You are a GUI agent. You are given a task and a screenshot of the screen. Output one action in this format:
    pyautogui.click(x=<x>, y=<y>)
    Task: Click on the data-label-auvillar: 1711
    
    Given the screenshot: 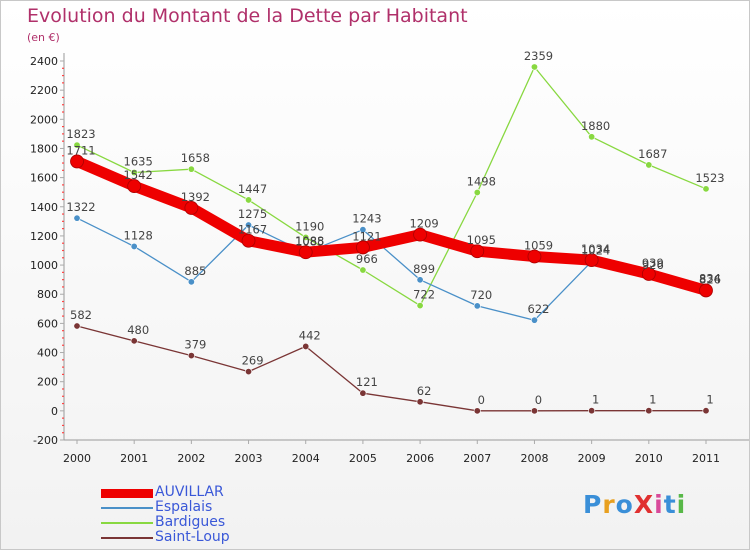 What is the action you would take?
    pyautogui.click(x=80, y=150)
    